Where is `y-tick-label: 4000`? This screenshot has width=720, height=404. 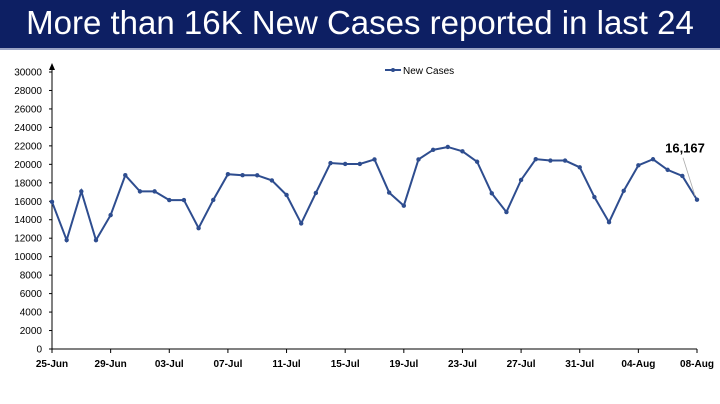 y-tick-label: 4000 is located at coordinates (31, 313).